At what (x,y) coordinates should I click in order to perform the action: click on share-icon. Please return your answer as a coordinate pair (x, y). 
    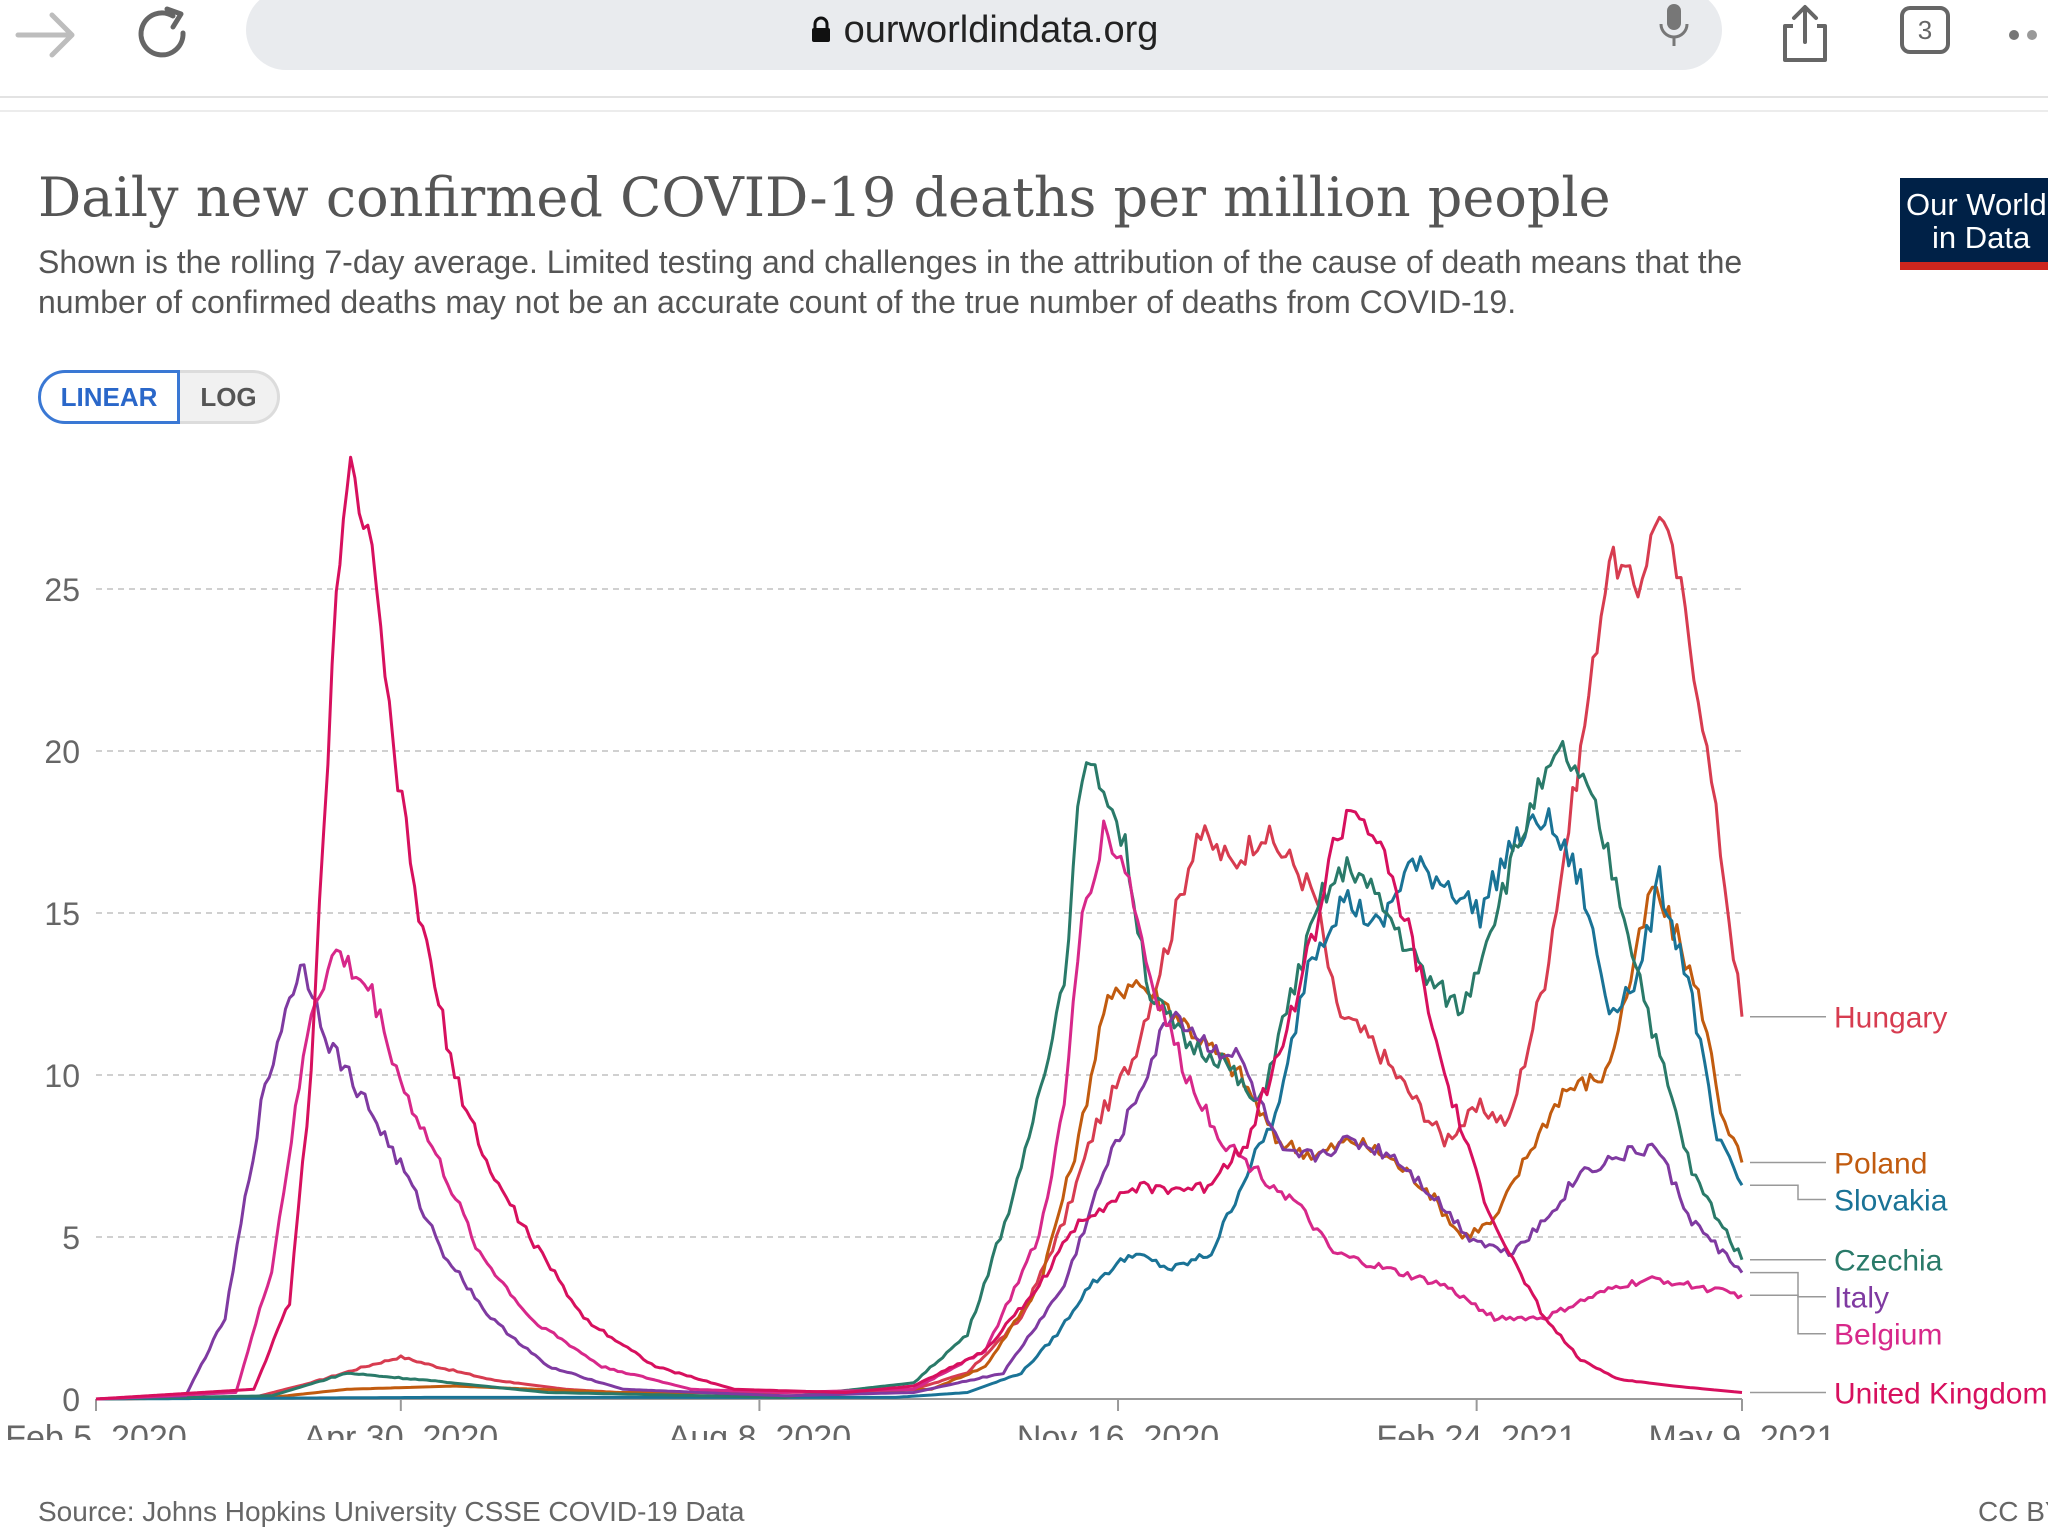
    Looking at the image, I should click on (1805, 33).